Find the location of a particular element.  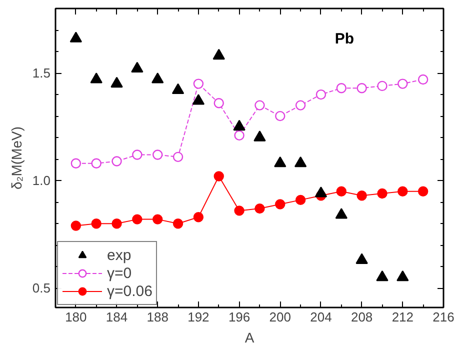

x-tick-label: 180 is located at coordinates (76, 317).